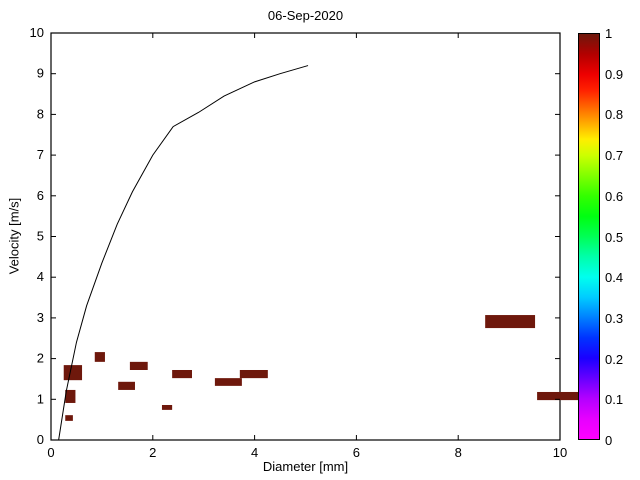 The width and height of the screenshot is (640, 480). What do you see at coordinates (614, 359) in the screenshot?
I see `colorbar-tick-label: 0.2` at bounding box center [614, 359].